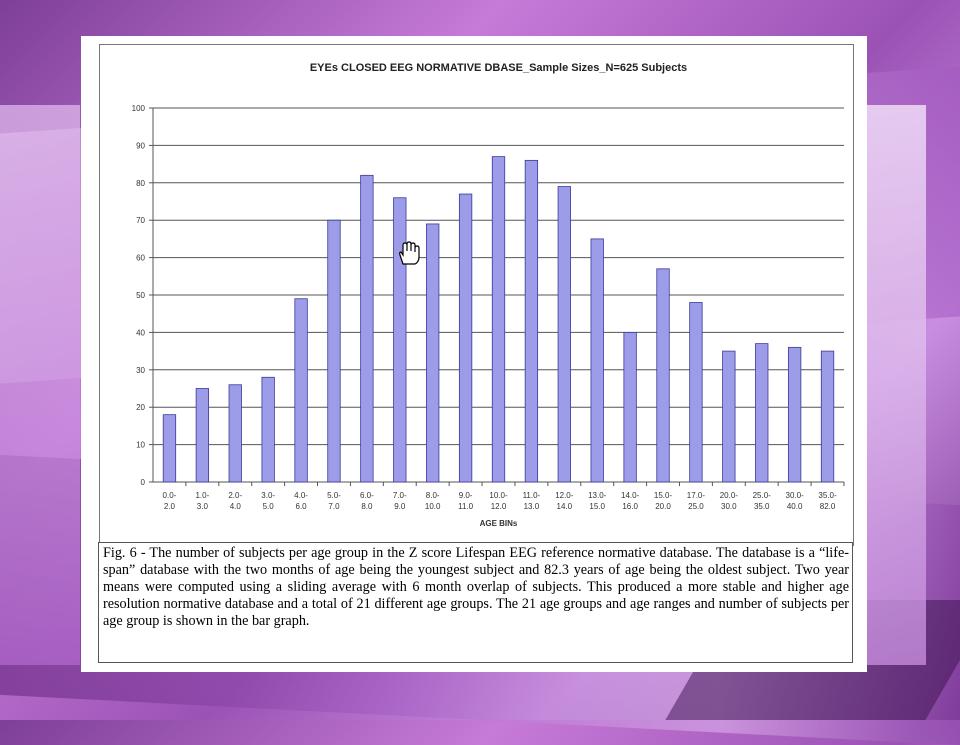 This screenshot has width=960, height=745. What do you see at coordinates (896, 385) in the screenshot?
I see `slide-right-panel` at bounding box center [896, 385].